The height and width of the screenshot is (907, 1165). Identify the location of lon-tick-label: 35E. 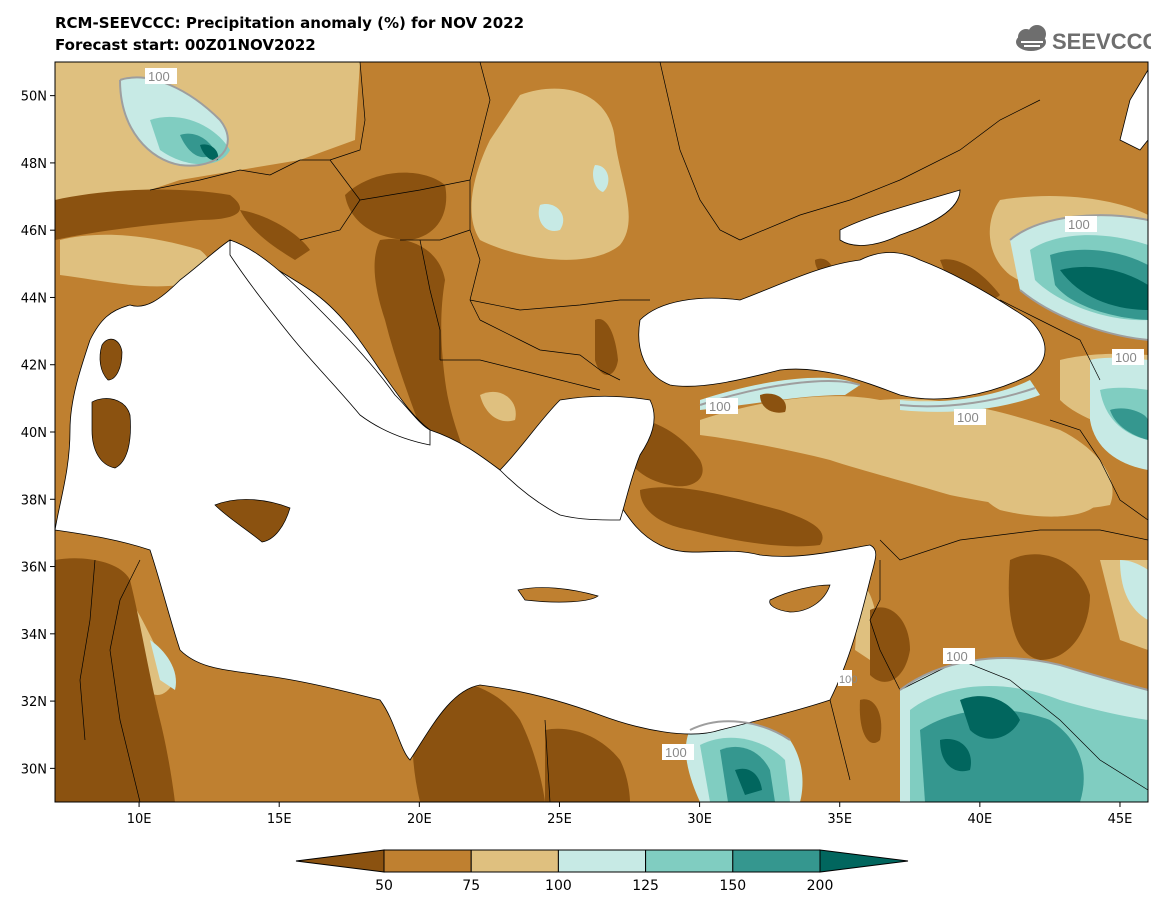
(839, 819).